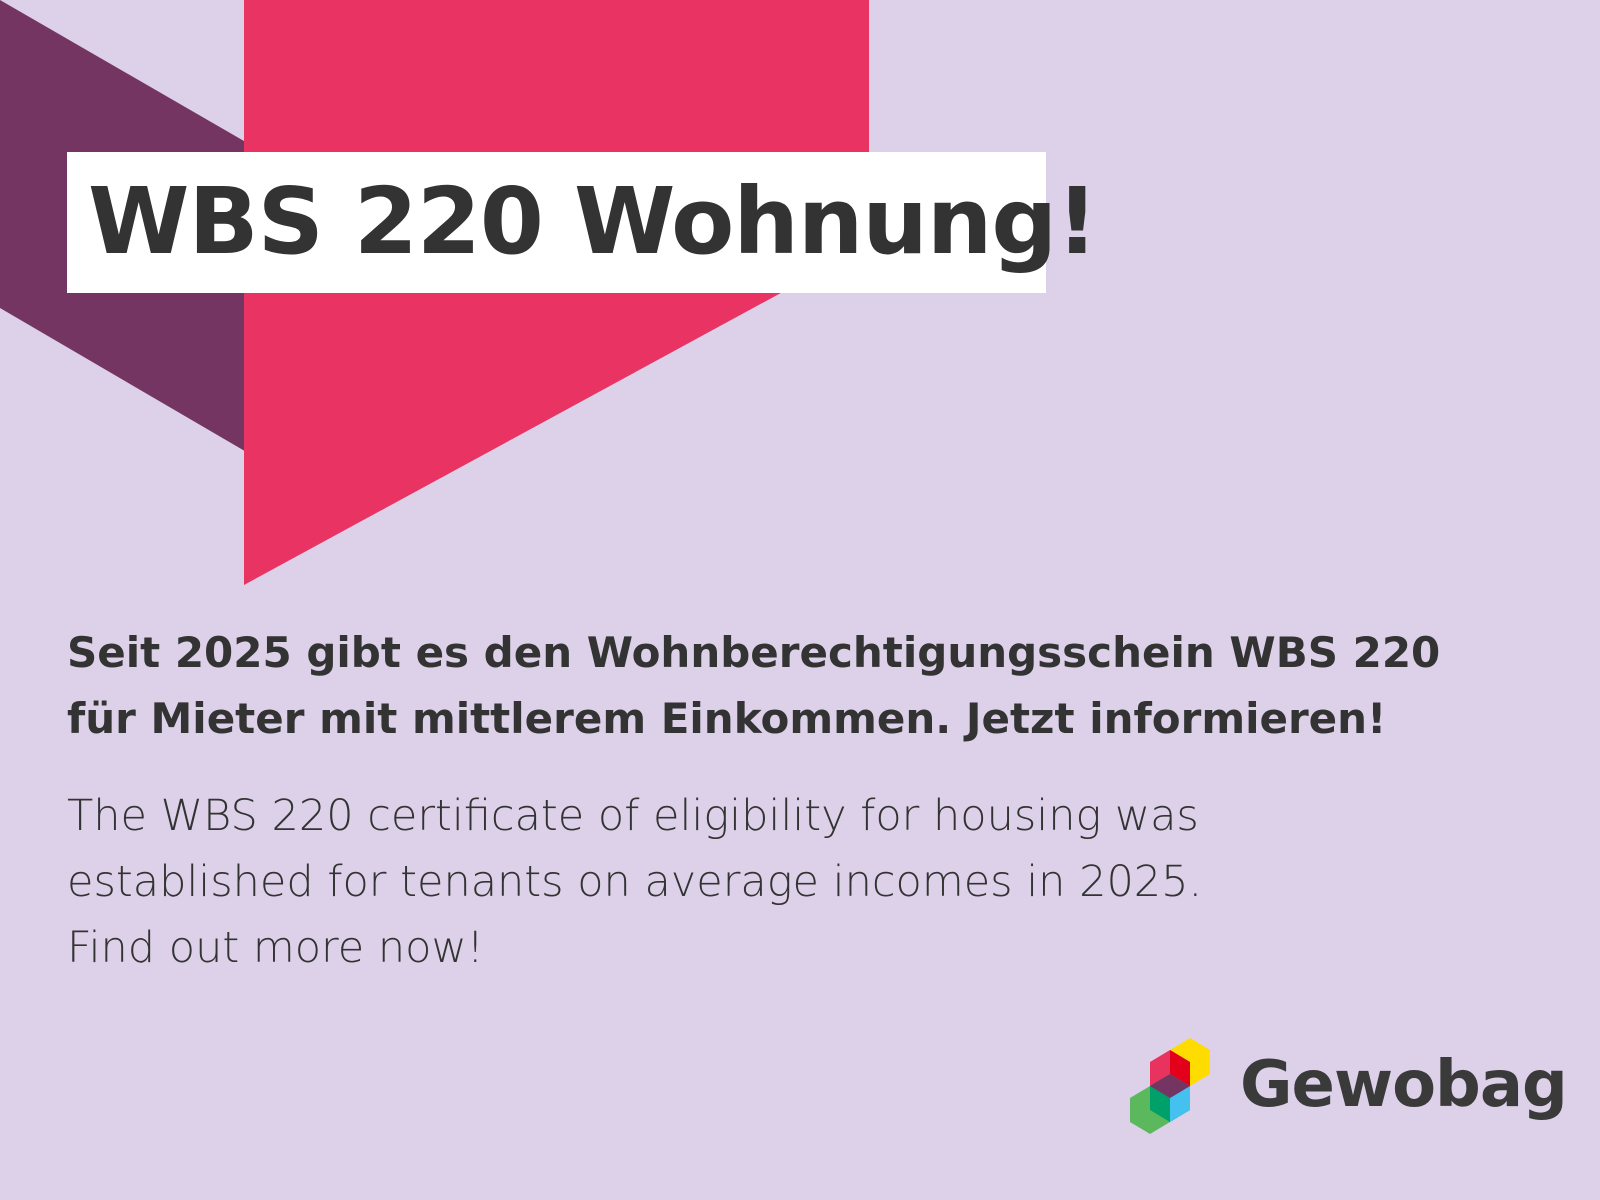 The image size is (1600, 1200). I want to click on english-line: Find out more now!, so click(275, 948).